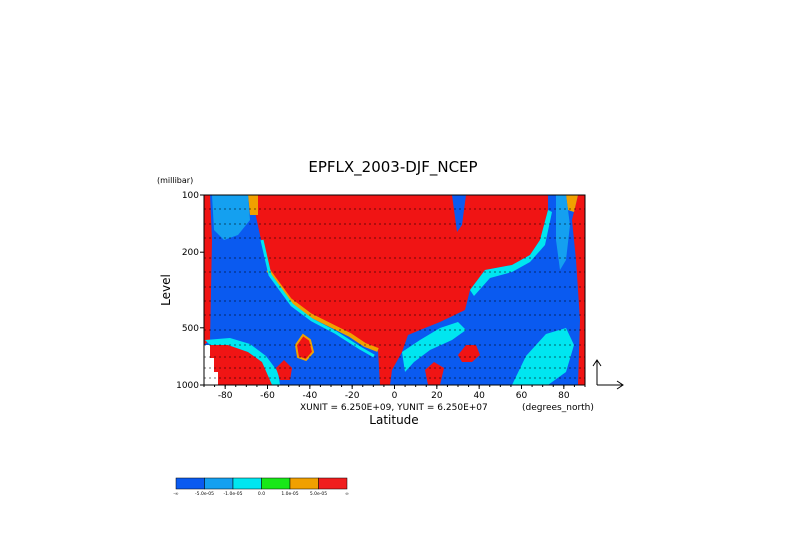  I want to click on x-tick-label: 40, so click(479, 396).